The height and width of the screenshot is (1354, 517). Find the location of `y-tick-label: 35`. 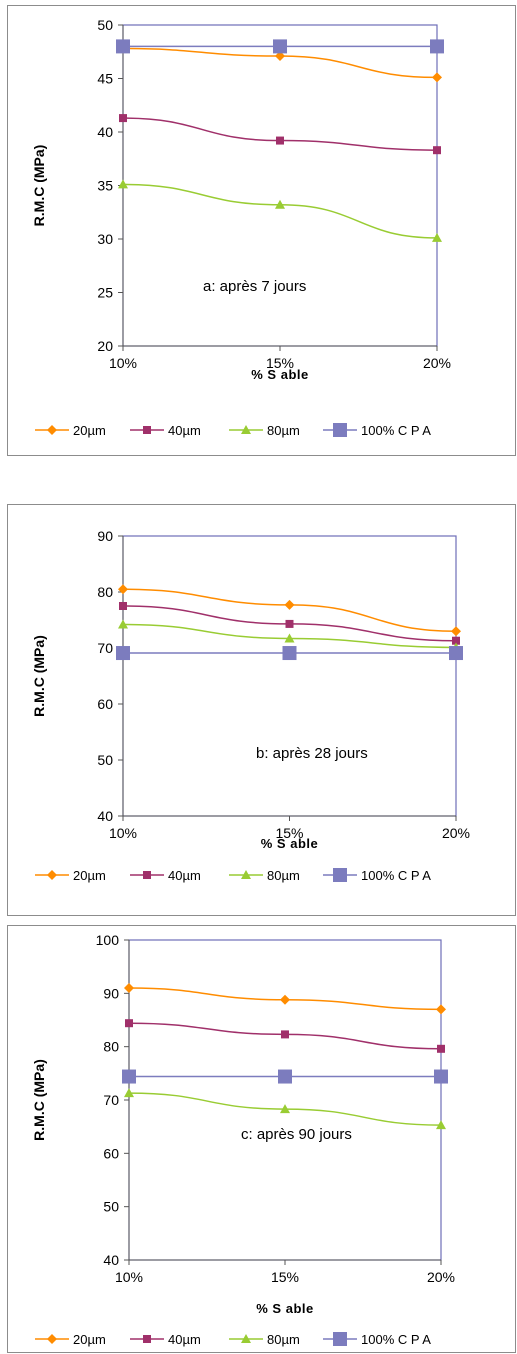

y-tick-label: 35 is located at coordinates (105, 186).